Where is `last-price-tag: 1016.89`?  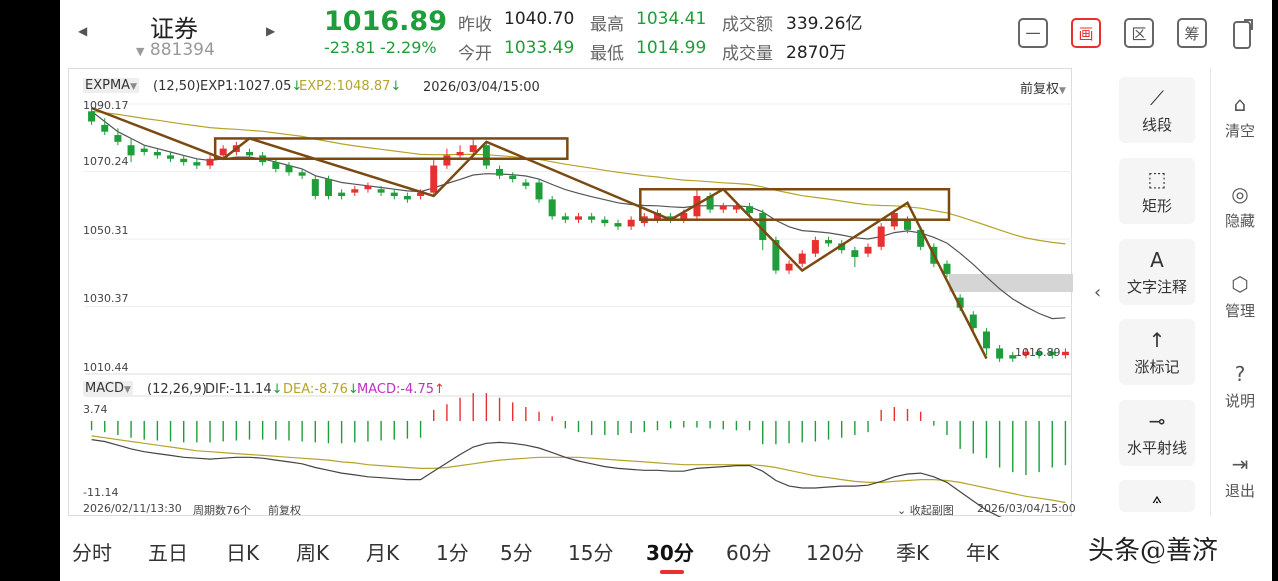 last-price-tag: 1016.89 is located at coordinates (1038, 352).